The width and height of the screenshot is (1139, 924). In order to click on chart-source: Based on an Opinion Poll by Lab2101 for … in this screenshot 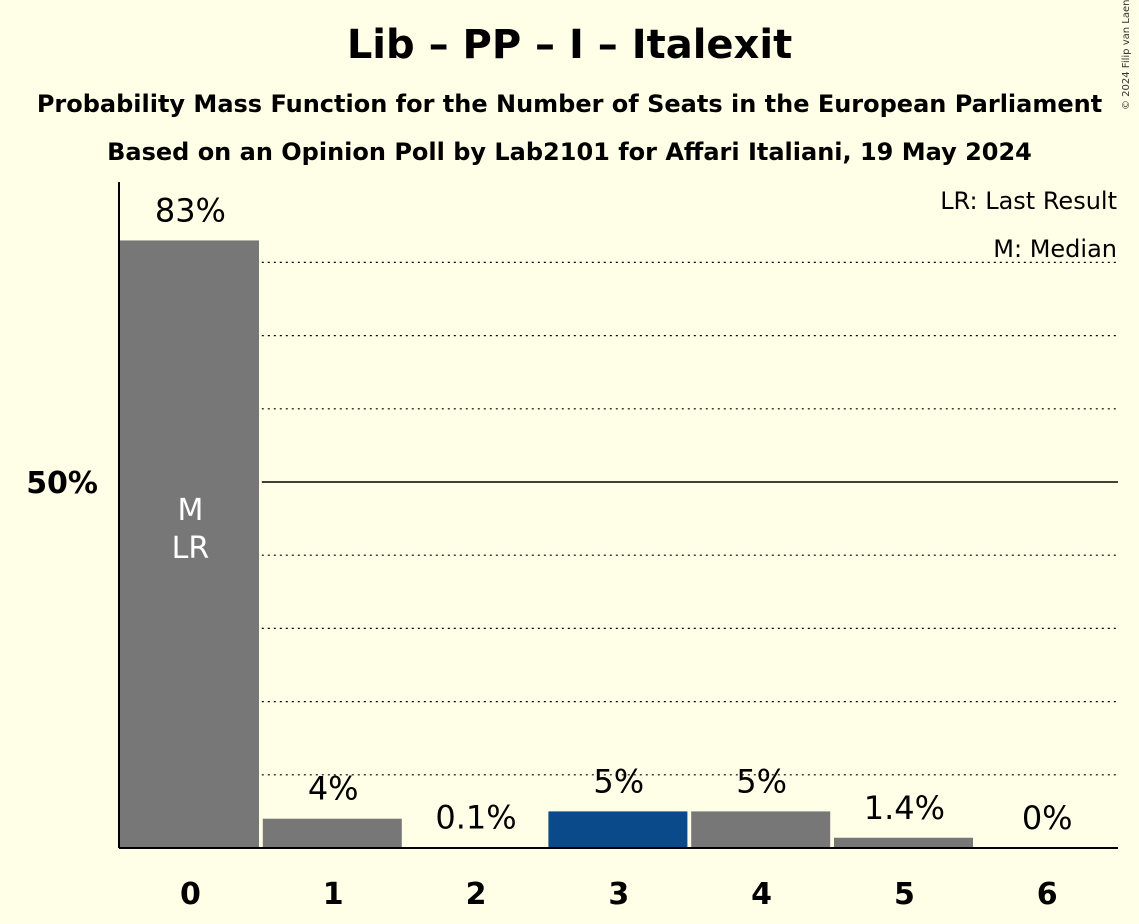, I will do `click(569, 152)`.